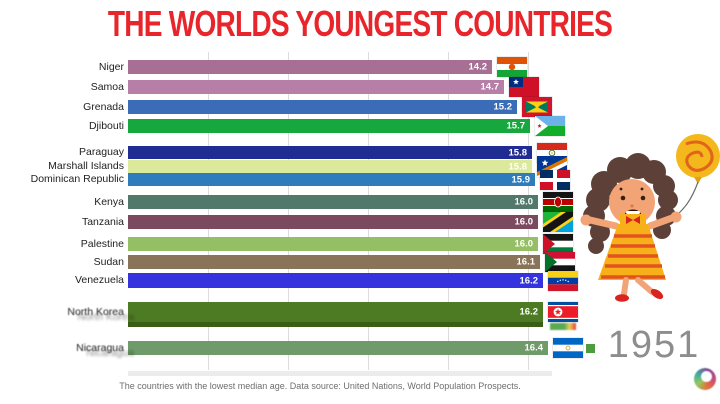 The height and width of the screenshot is (404, 720). What do you see at coordinates (102, 243) in the screenshot?
I see `bar-label: Palestine` at bounding box center [102, 243].